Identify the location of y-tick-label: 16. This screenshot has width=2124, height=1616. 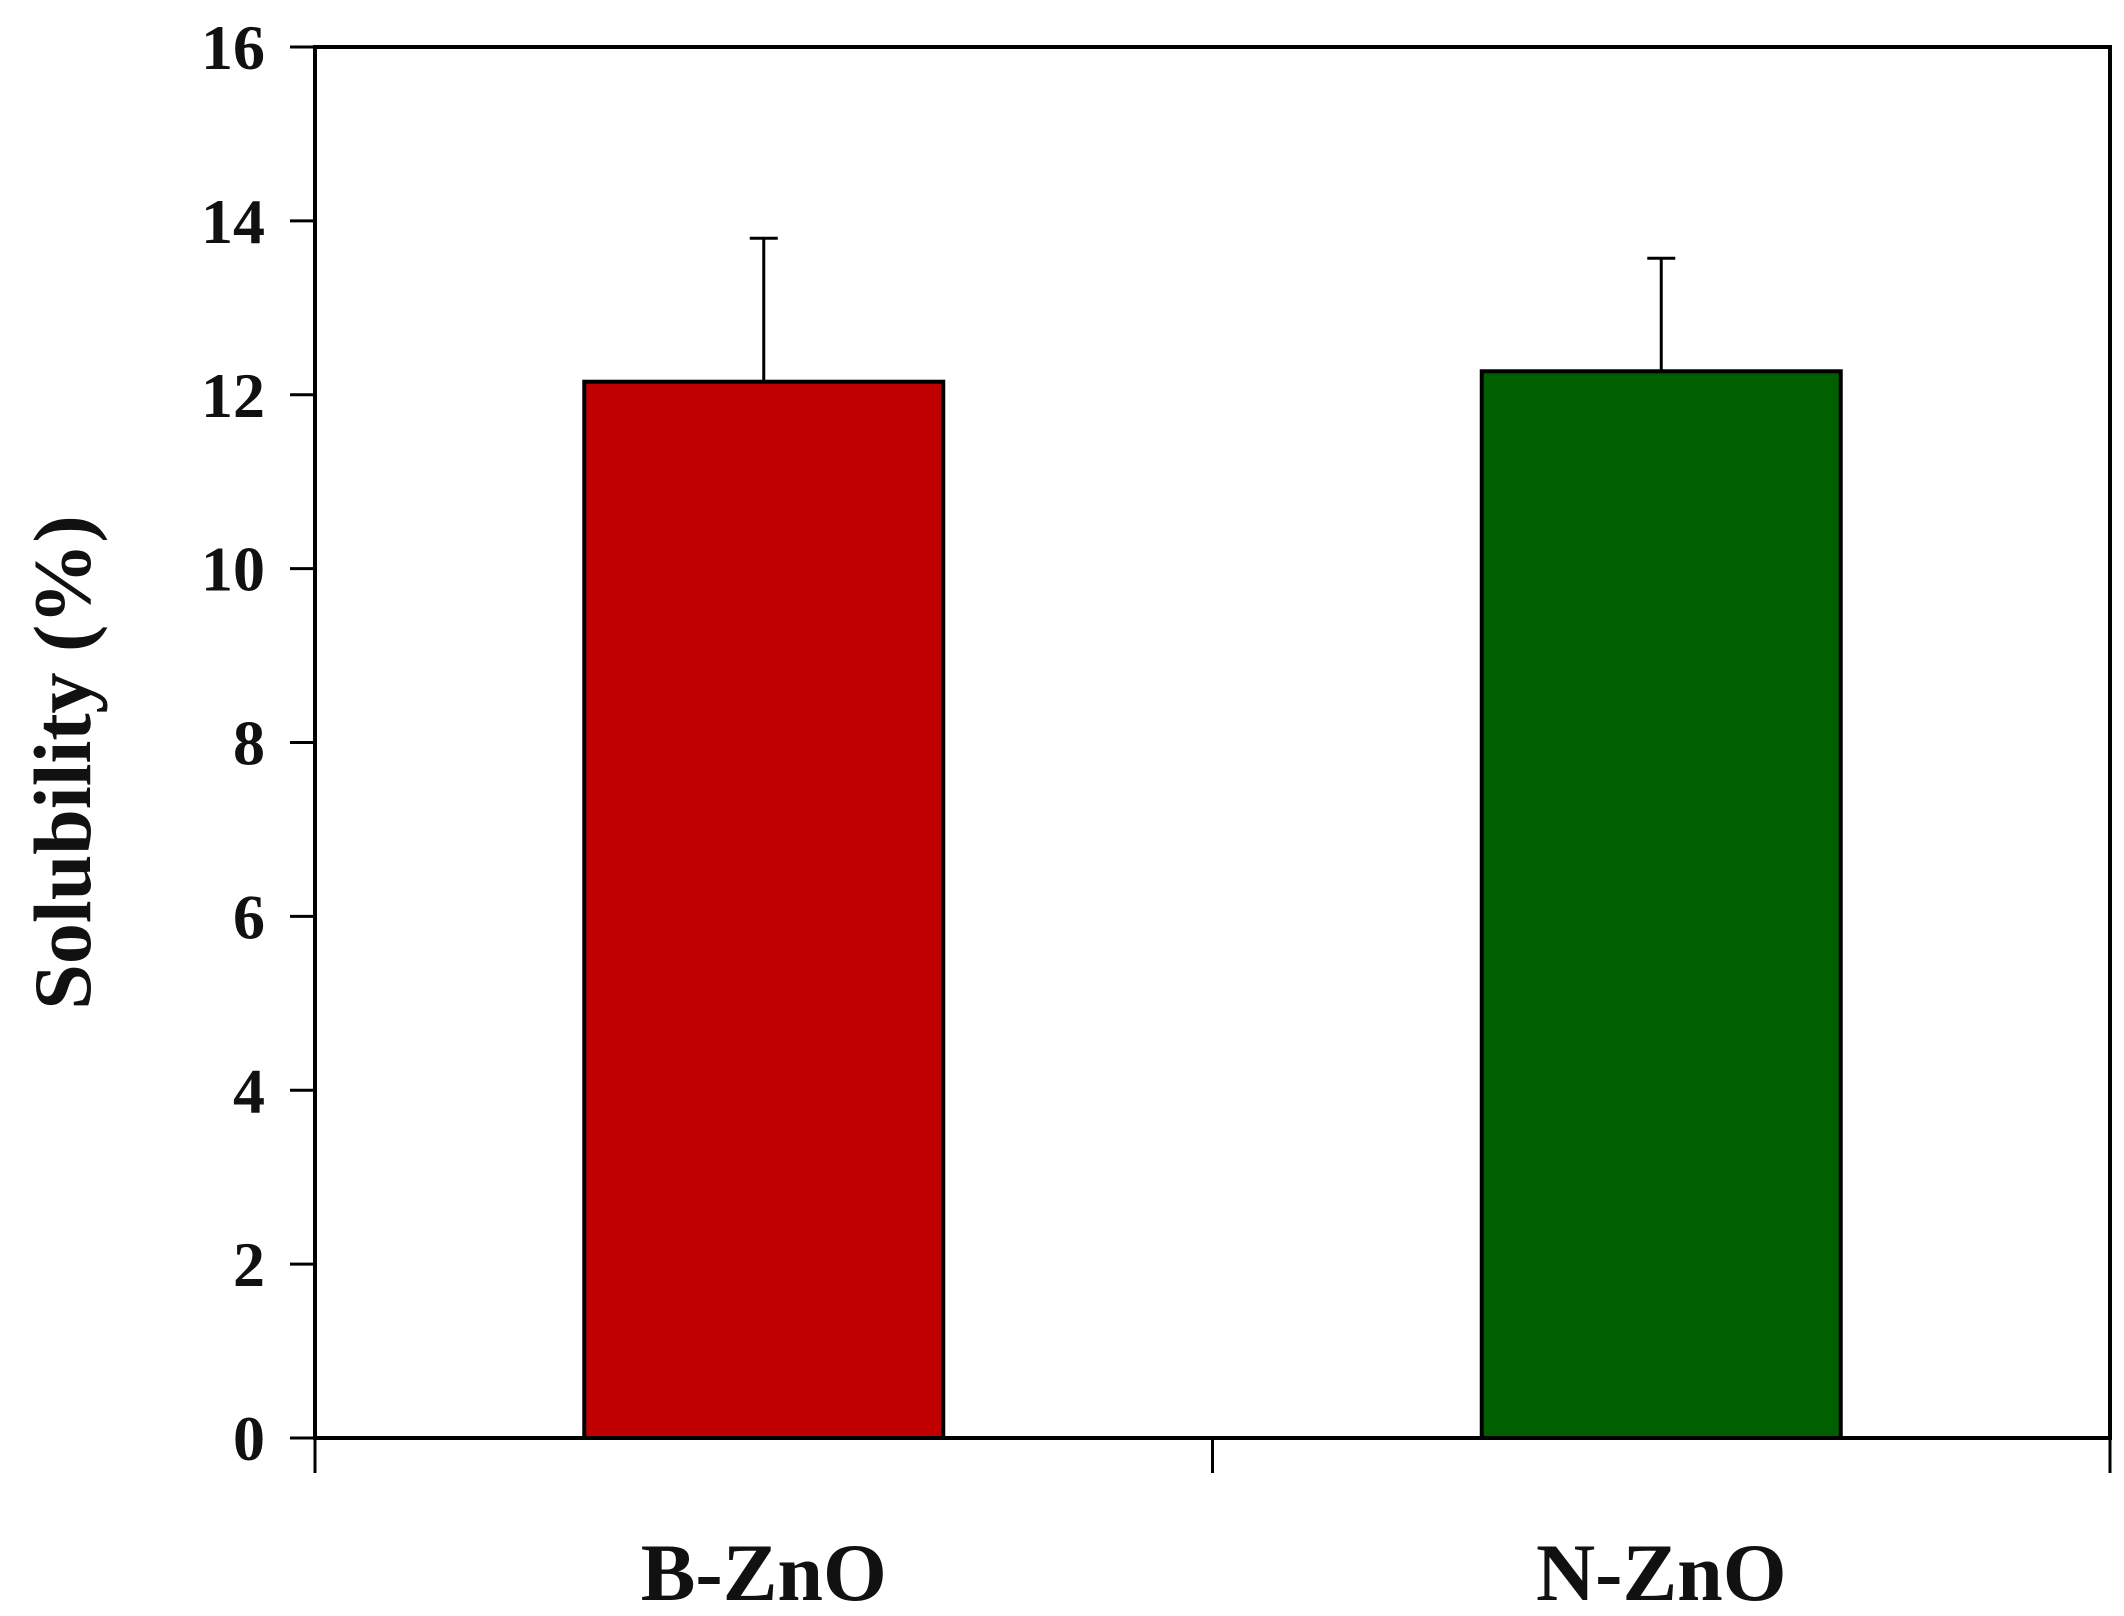
(233, 47).